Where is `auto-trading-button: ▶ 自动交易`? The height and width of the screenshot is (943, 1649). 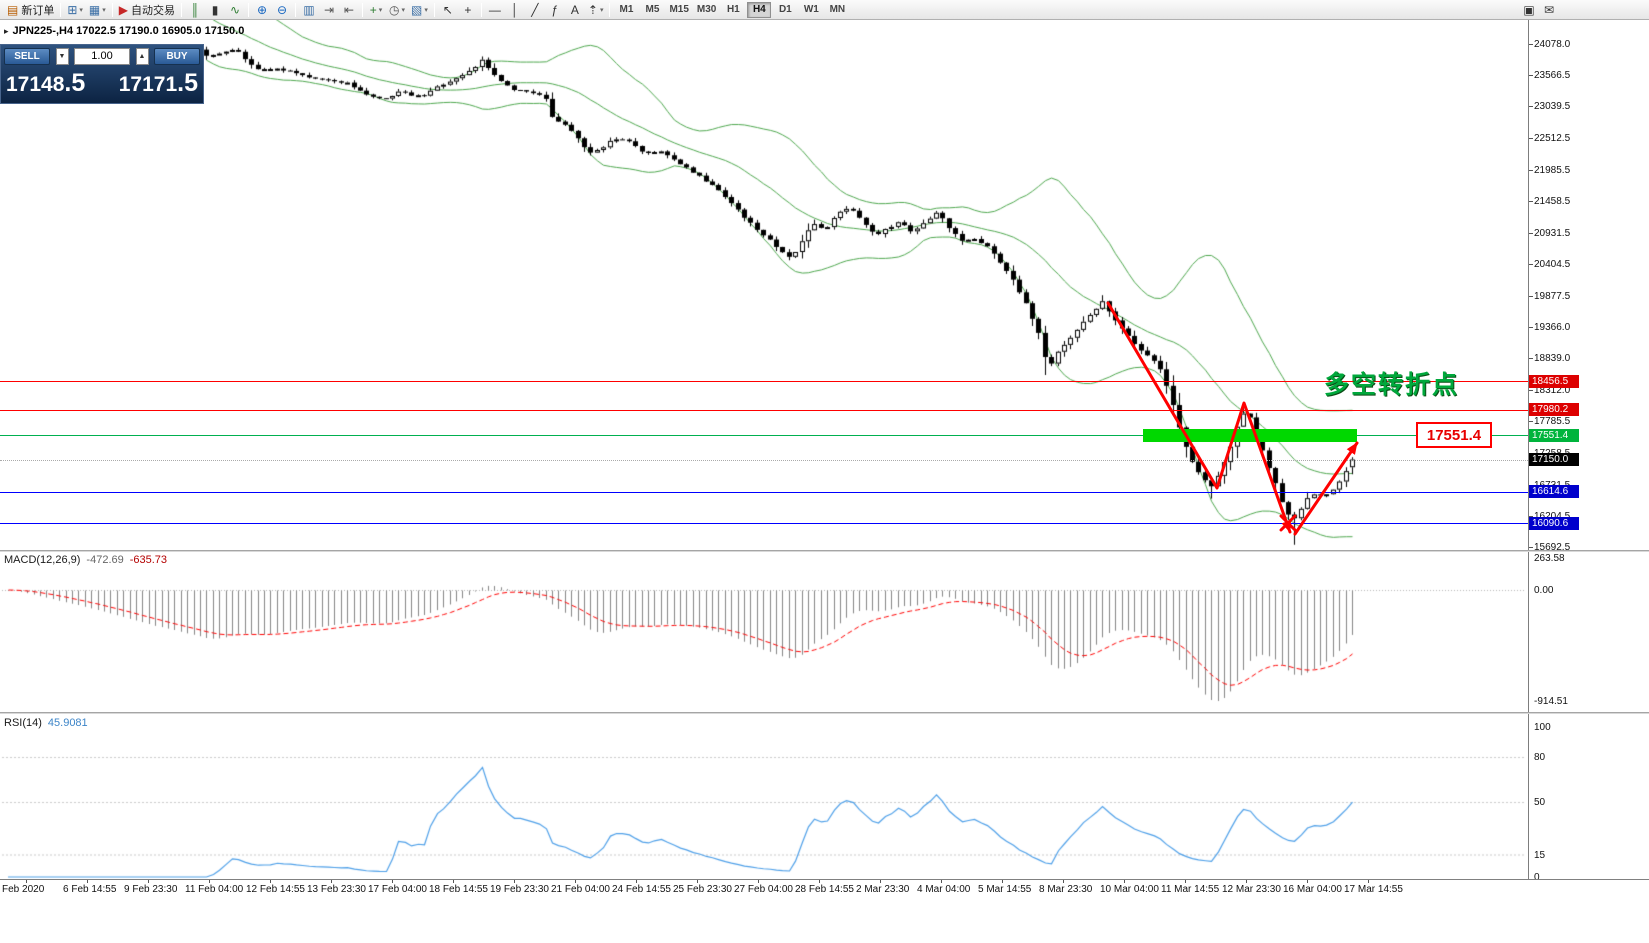
auto-trading-button: ▶ 自动交易 is located at coordinates (147, 10).